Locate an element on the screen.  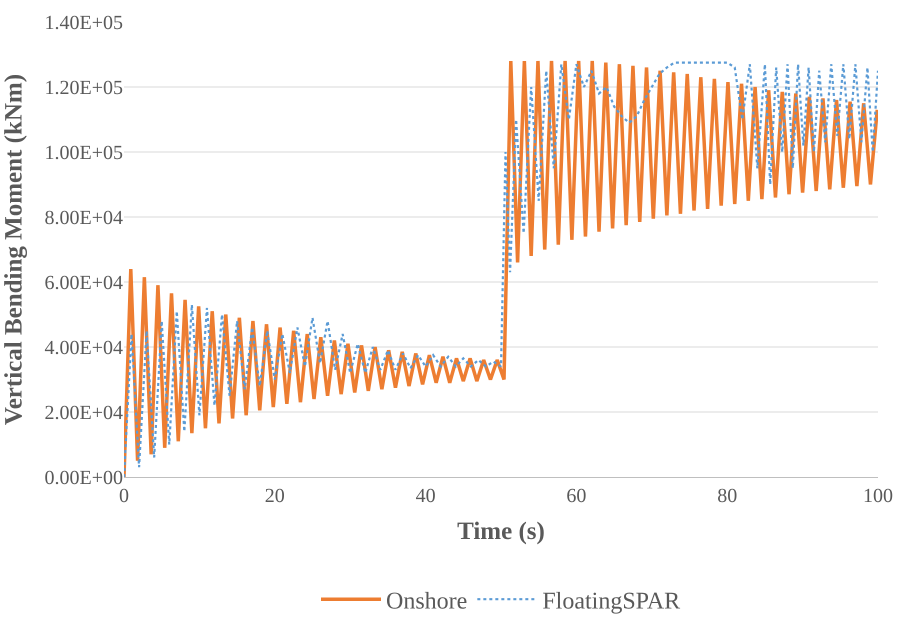
x-axis-title: Time (s) is located at coordinates (501, 531).